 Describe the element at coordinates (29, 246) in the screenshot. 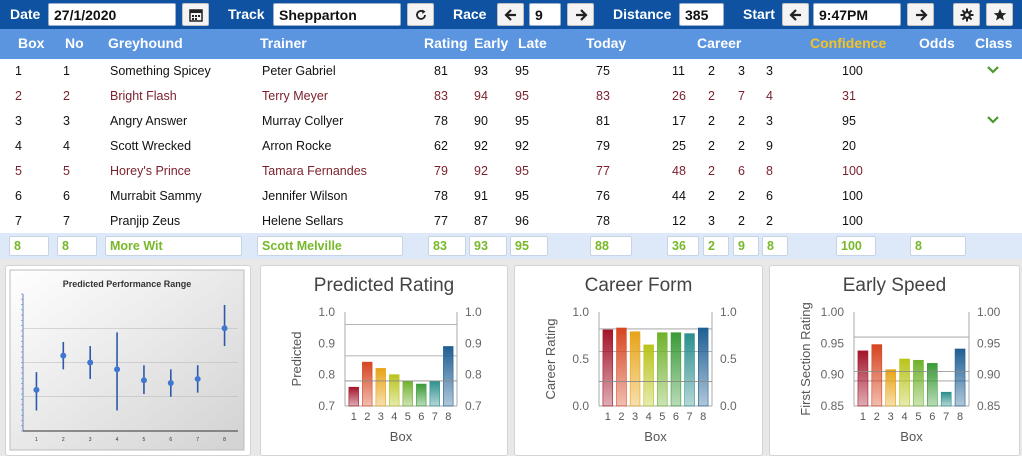

I see `edit-box-field: 8` at that location.